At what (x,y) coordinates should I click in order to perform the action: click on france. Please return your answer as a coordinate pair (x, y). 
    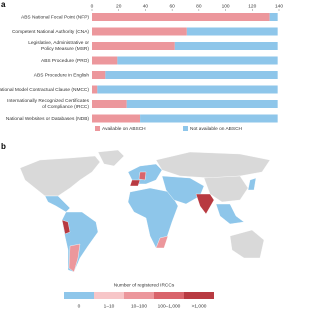
    Looking at the image, I should click on (142, 176).